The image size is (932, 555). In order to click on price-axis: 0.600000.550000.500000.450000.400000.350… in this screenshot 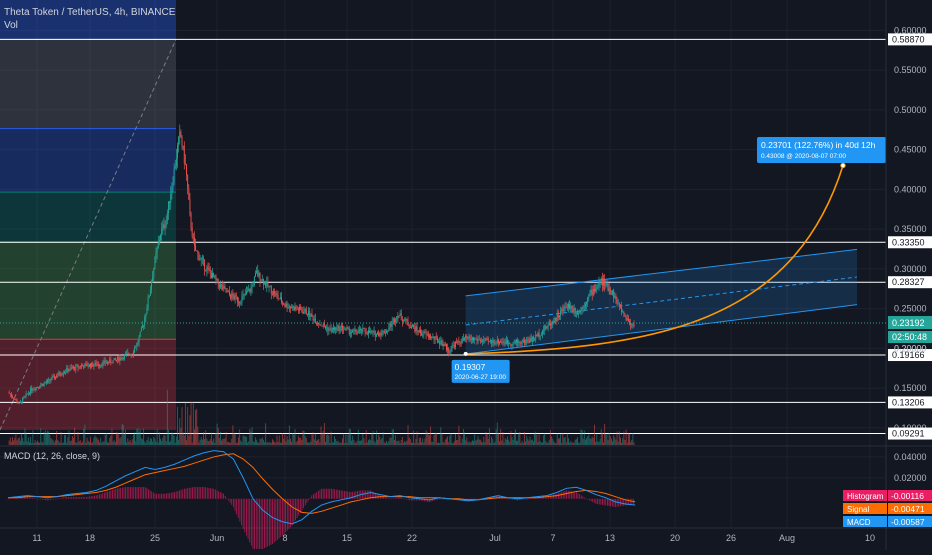, I will do `click(910, 232)`.